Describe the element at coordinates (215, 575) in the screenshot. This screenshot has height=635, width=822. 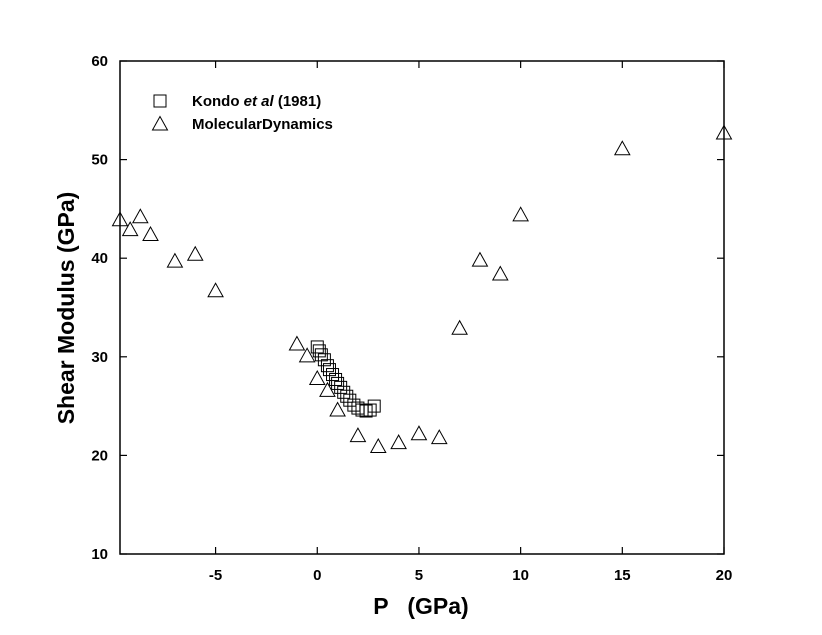
I see `x-tick-label: -5` at that location.